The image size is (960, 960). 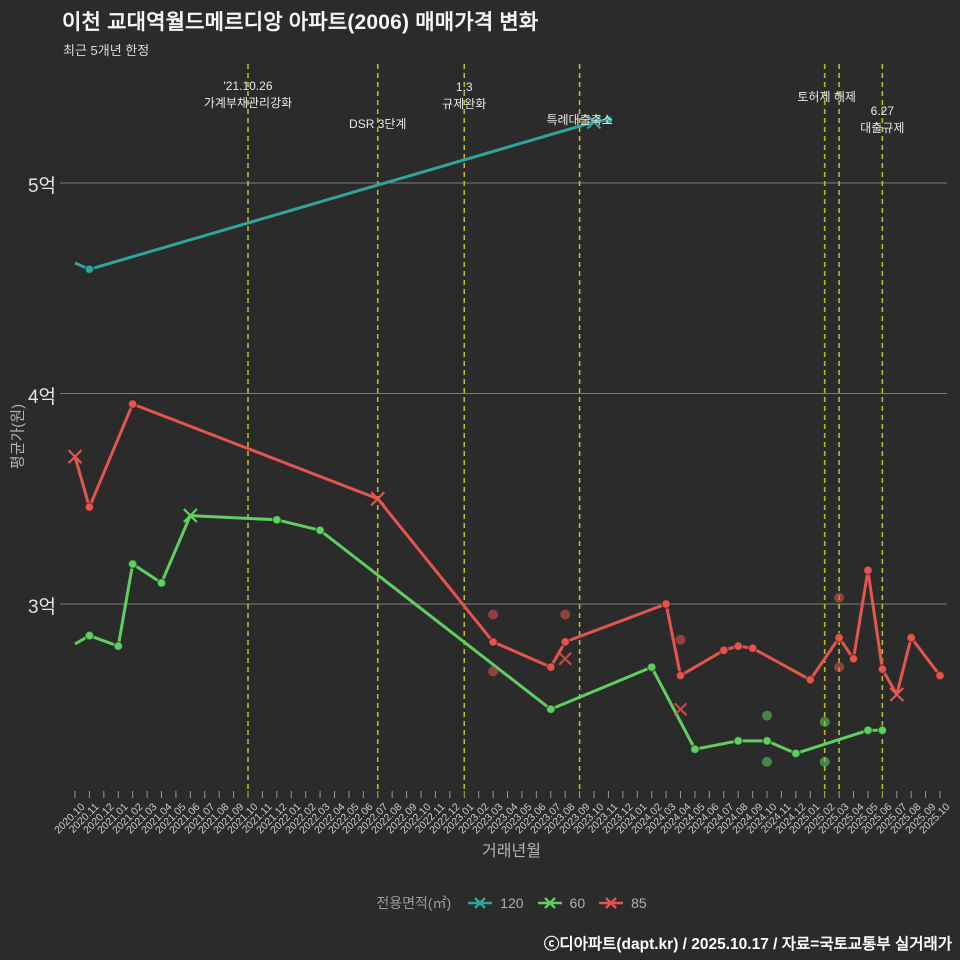 What do you see at coordinates (248, 103) in the screenshot?
I see `event-label-line: 가계부채관리강화` at bounding box center [248, 103].